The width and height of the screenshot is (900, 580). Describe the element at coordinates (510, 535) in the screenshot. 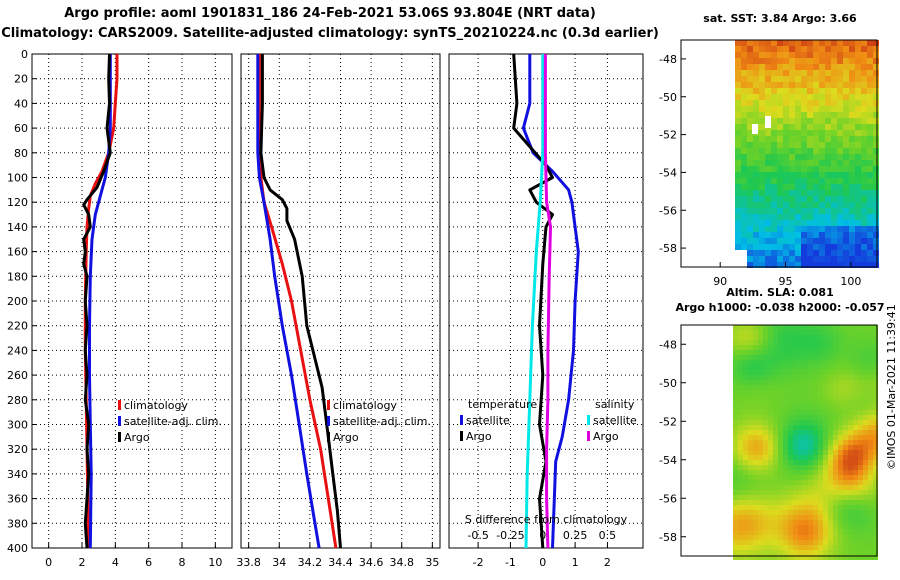

I see `secondary-tick-label: -0.25` at that location.